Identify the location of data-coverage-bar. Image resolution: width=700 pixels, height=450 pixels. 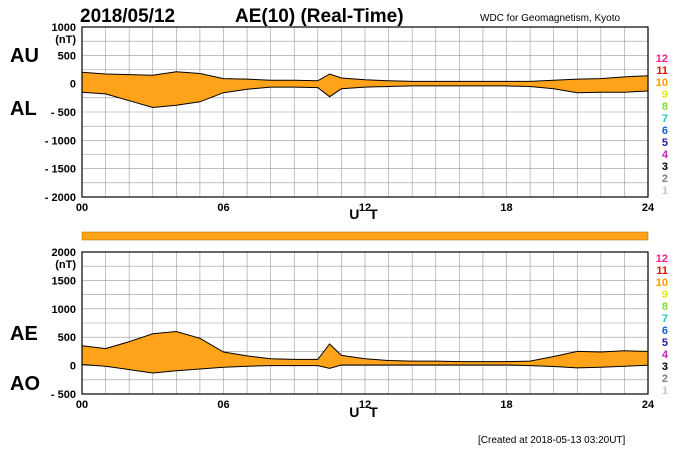
(365, 236).